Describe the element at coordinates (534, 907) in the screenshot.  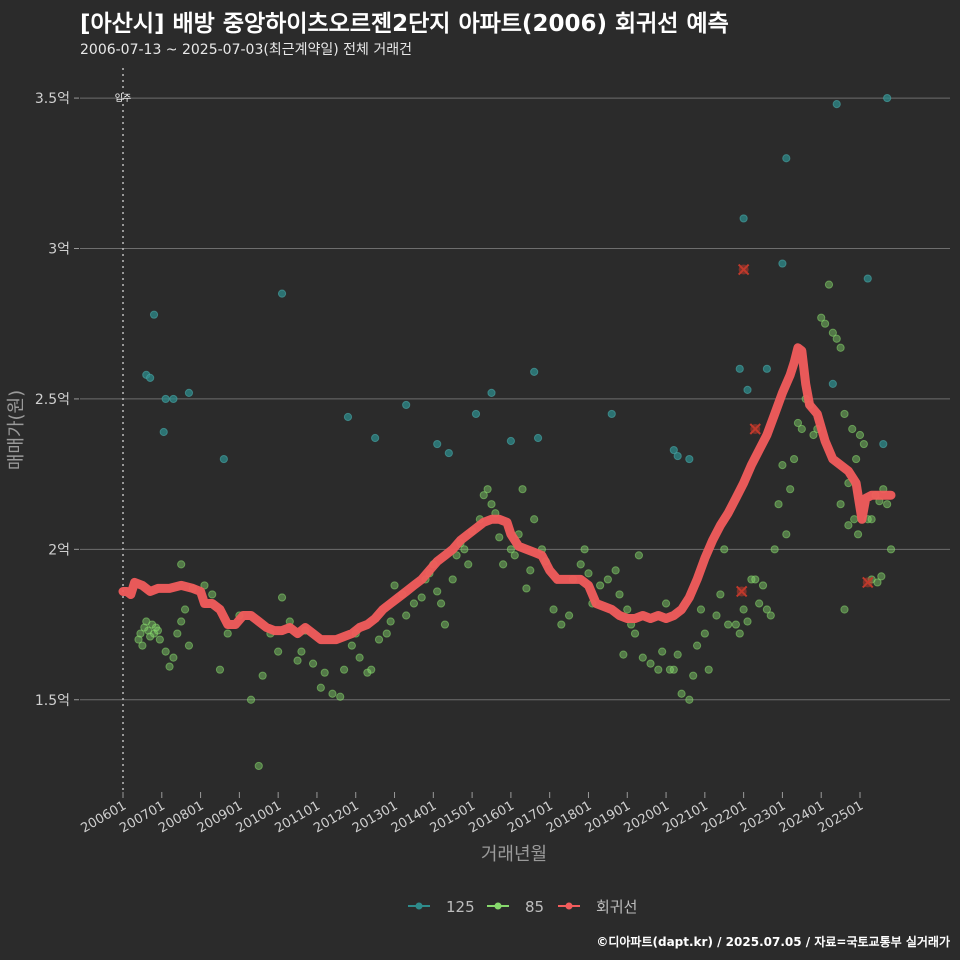
I see `legend-label: 85` at that location.